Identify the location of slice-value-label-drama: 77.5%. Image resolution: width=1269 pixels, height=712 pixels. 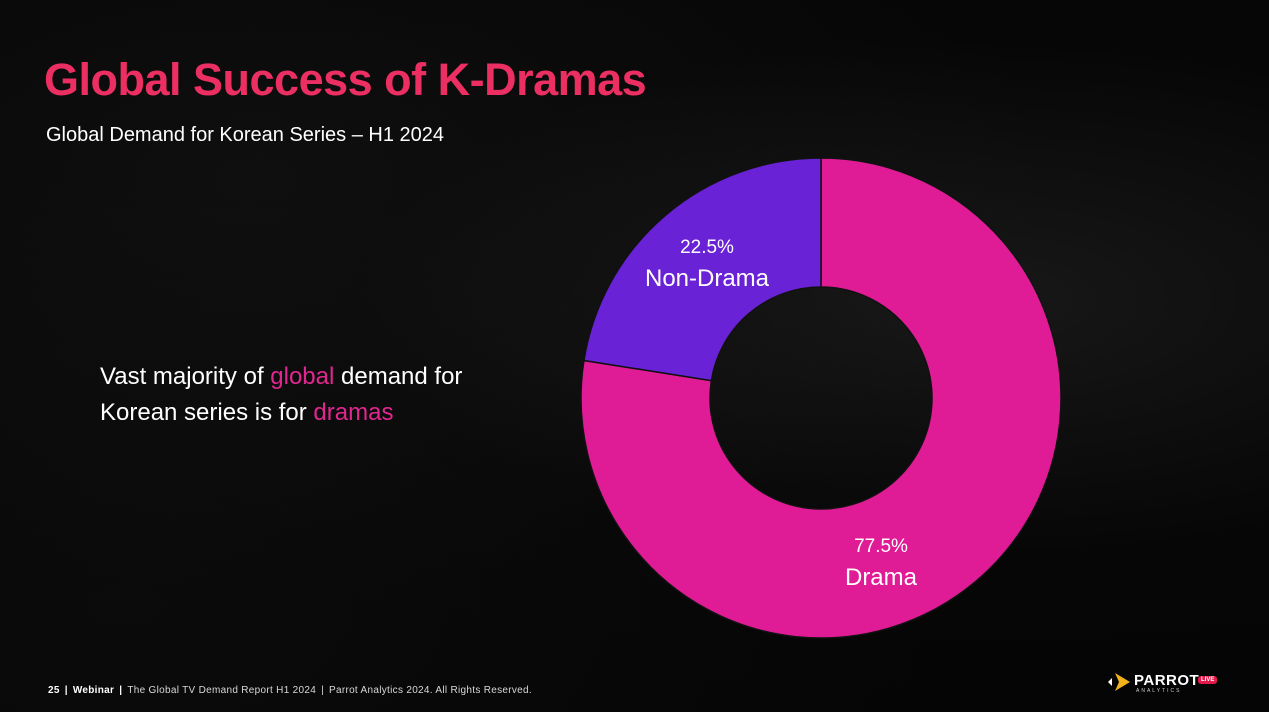
(881, 546).